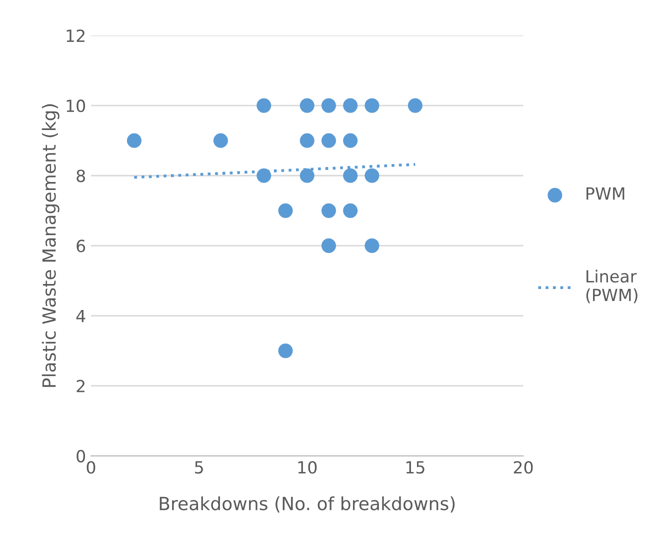 This screenshot has height=546, width=650. I want to click on y-tick-label: 6, so click(81, 246).